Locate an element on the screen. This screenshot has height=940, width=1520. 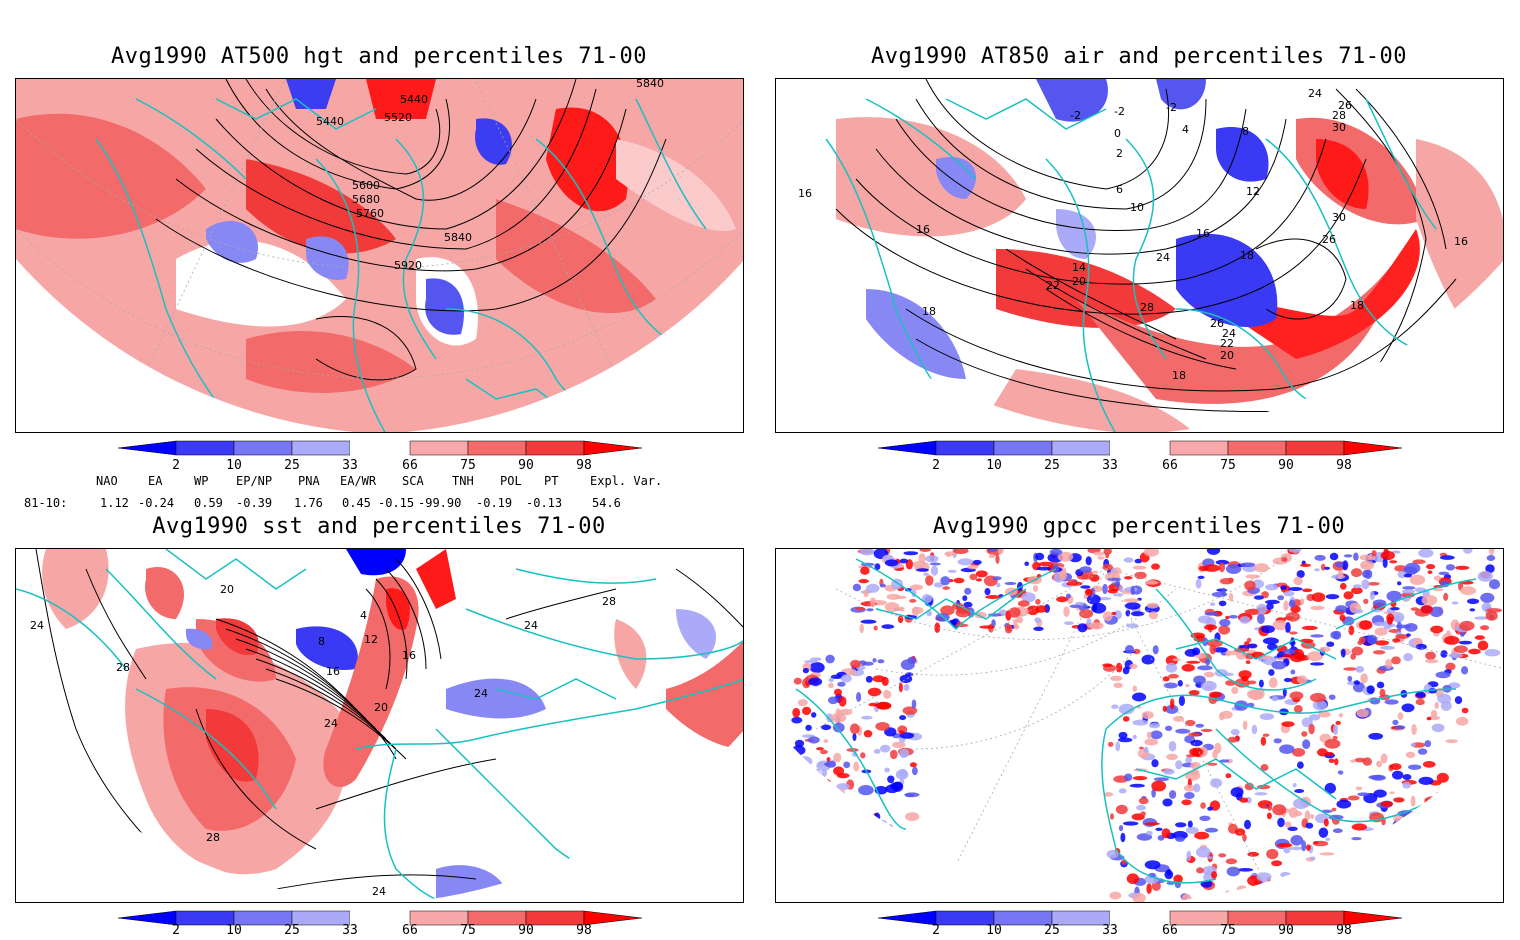
header-expl-var: Expl. Var. is located at coordinates (626, 481).